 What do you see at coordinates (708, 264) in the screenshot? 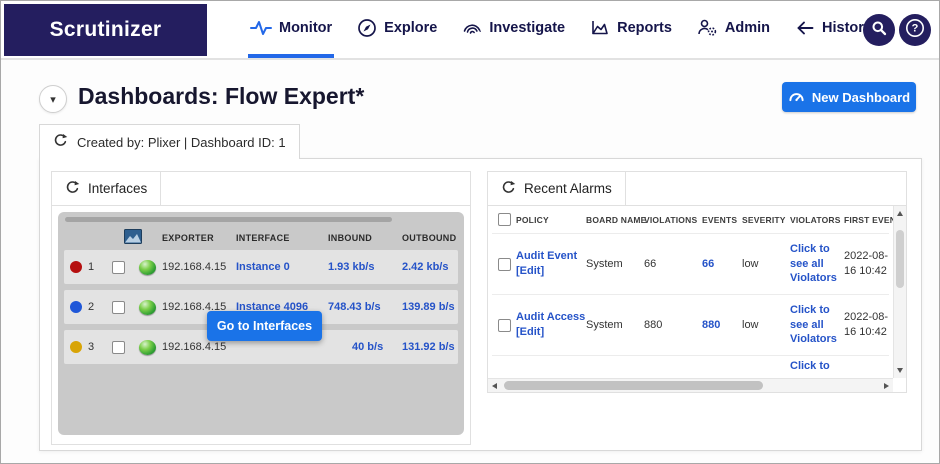
I see `events-link: 66` at bounding box center [708, 264].